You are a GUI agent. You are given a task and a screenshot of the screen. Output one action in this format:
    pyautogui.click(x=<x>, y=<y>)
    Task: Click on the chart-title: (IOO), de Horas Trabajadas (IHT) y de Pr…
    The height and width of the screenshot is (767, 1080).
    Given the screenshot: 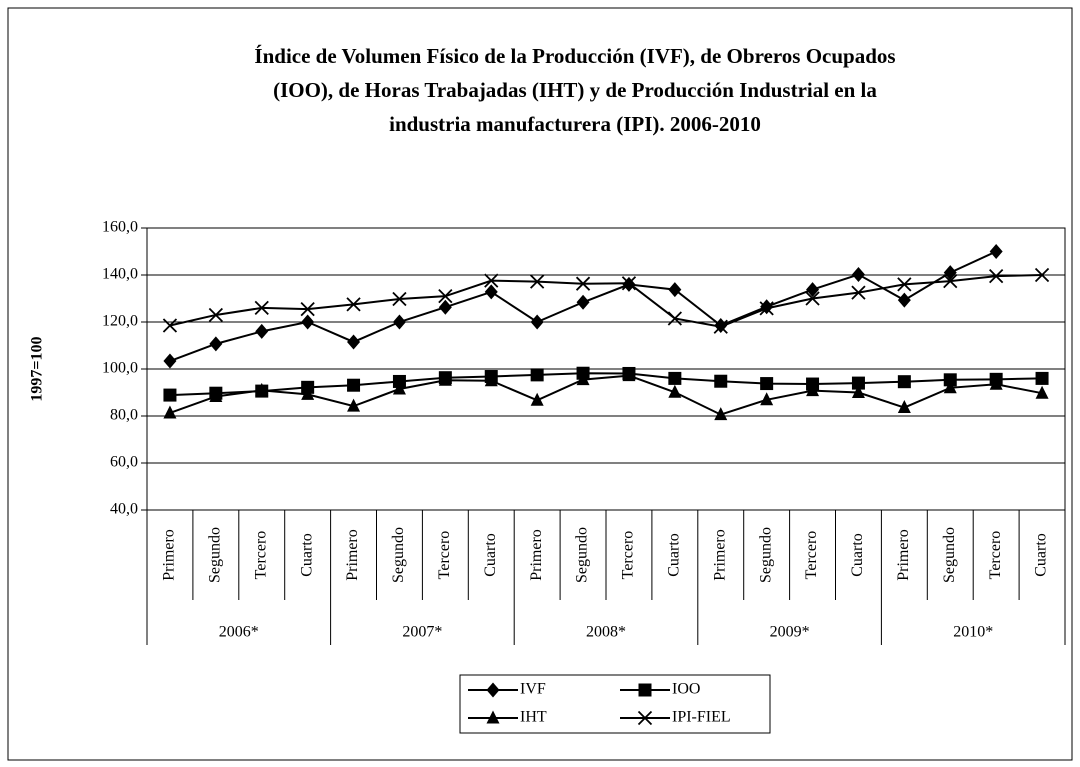 What is the action you would take?
    pyautogui.click(x=575, y=90)
    